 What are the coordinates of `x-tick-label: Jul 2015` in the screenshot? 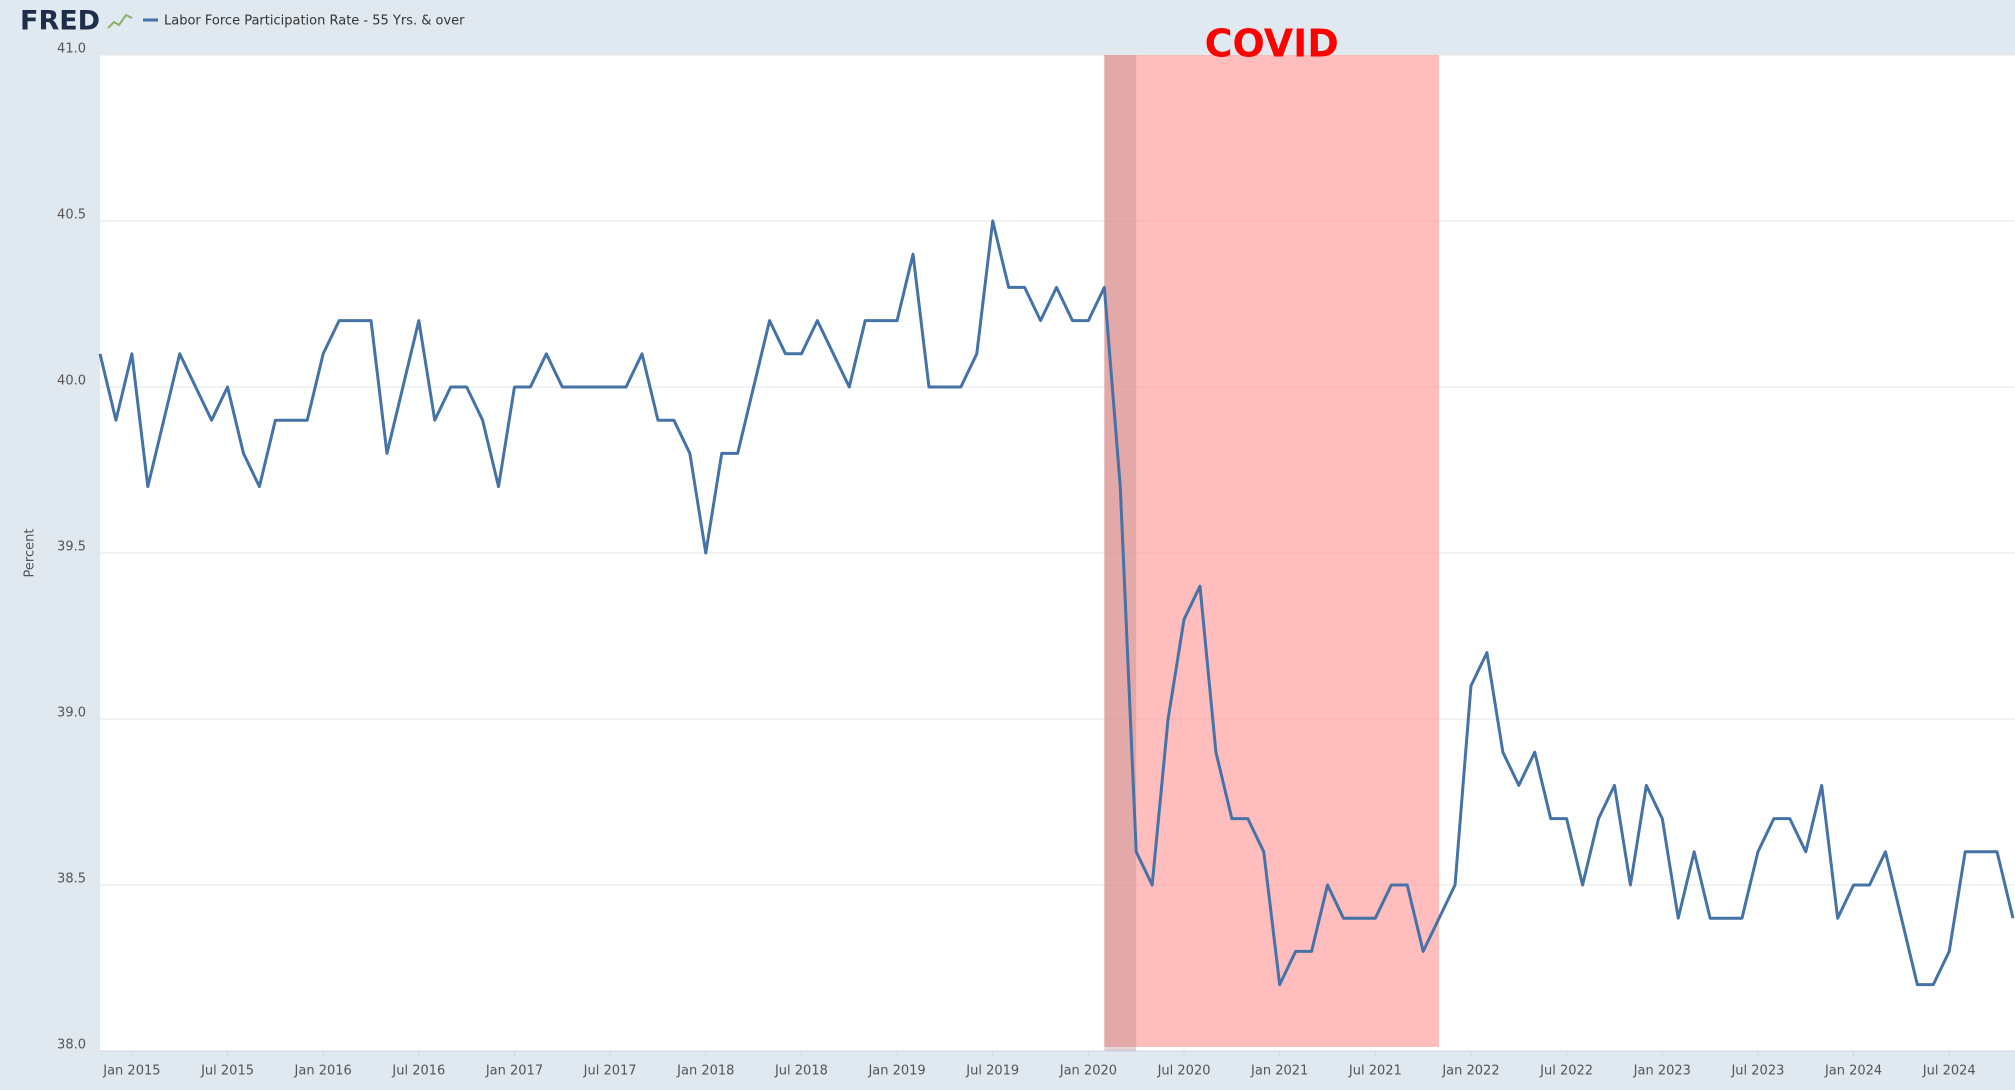 It's located at (227, 1071).